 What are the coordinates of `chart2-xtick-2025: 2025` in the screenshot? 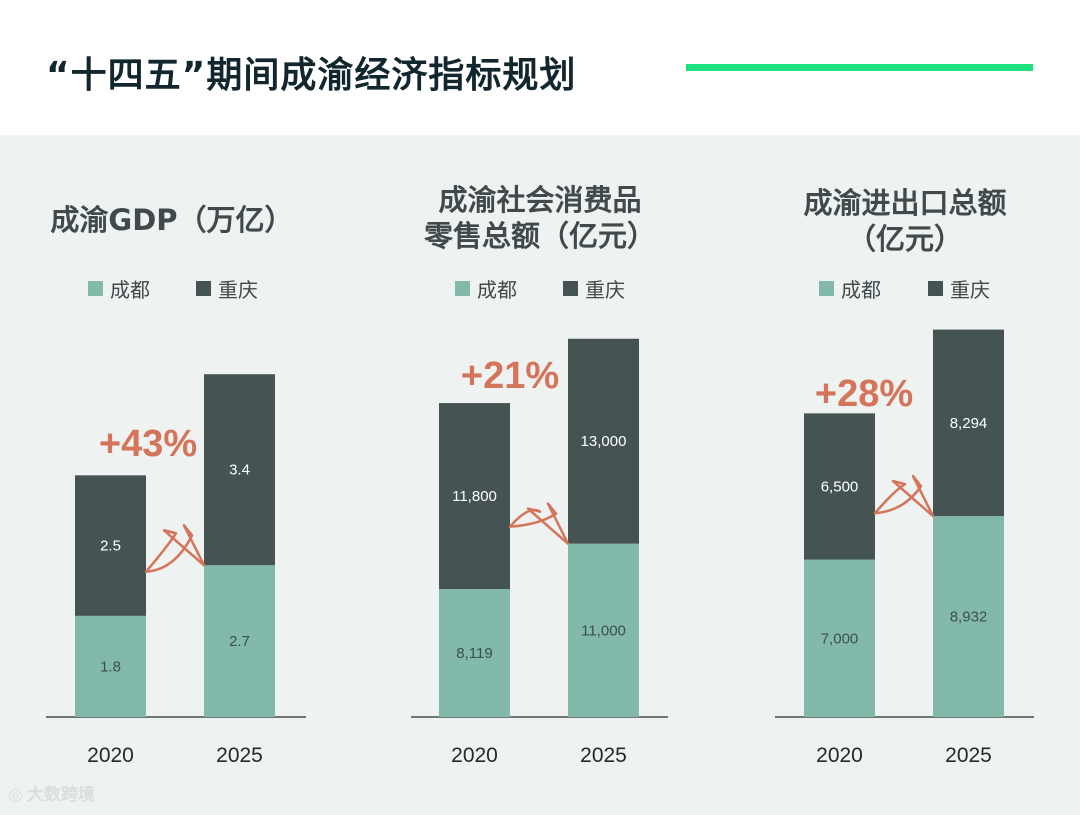 It's located at (603, 755).